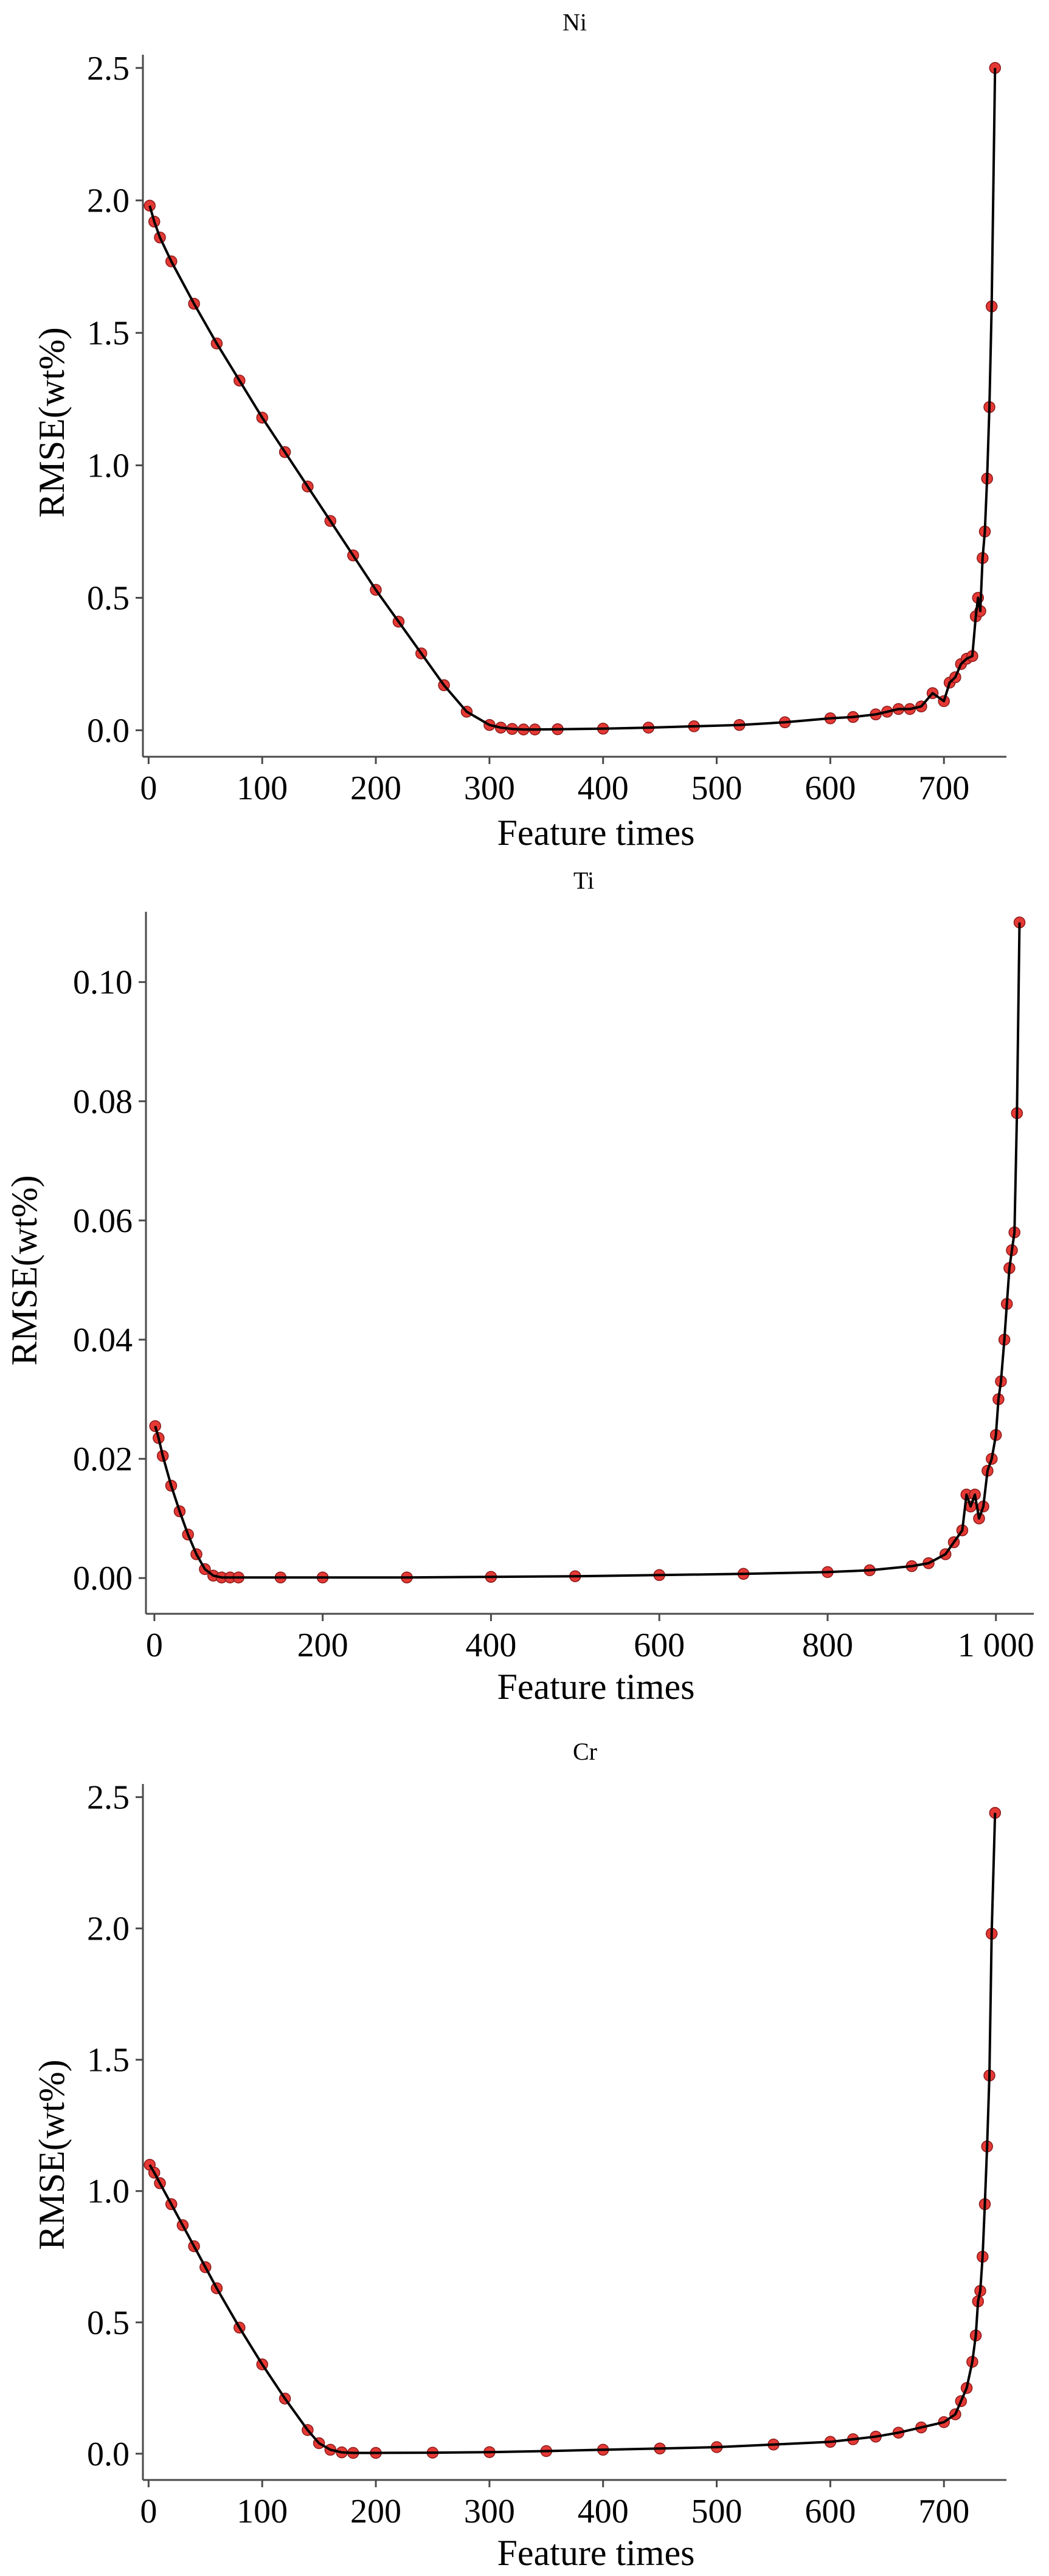 This screenshot has width=1049, height=2576. Describe the element at coordinates (103, 1102) in the screenshot. I see `y-tick-label: 0.08` at that location.